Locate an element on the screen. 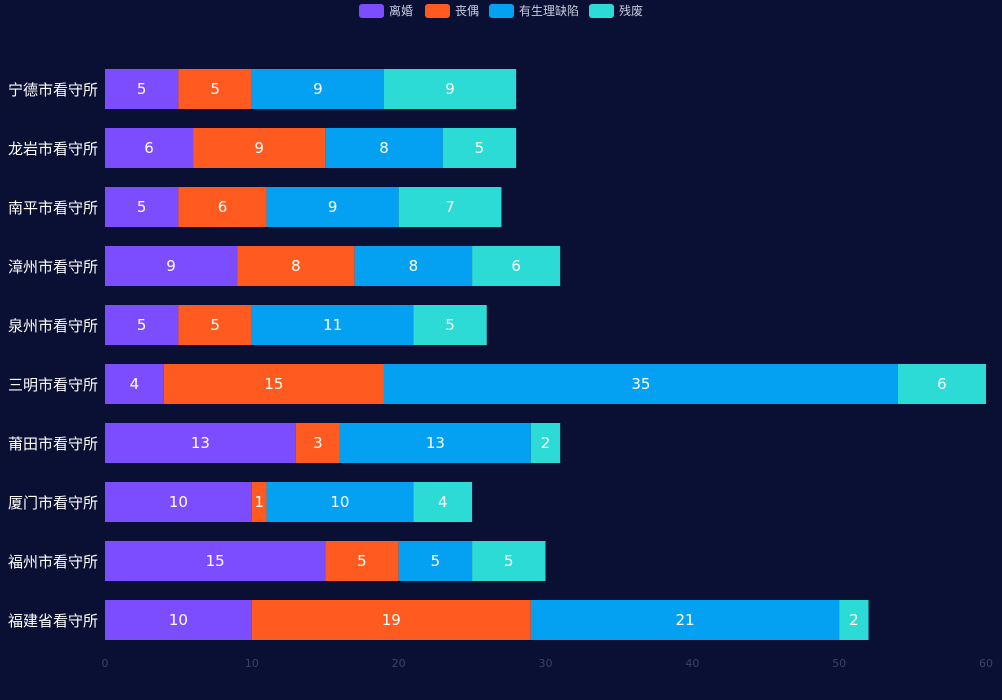 This screenshot has height=700, width=1002. legend-item: 有生理缺陷 is located at coordinates (534, 10).